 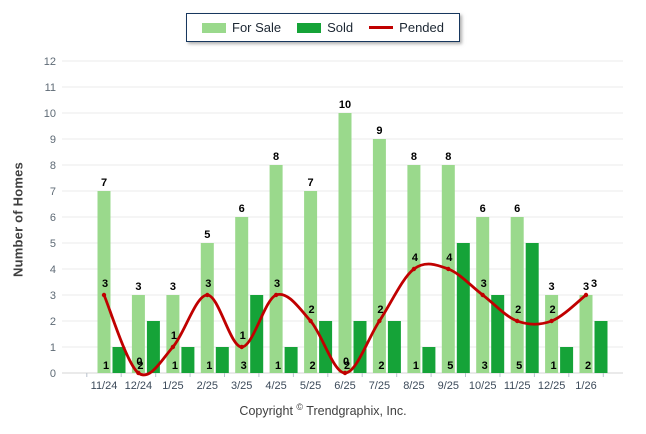 I want to click on y-tick-label: 3, so click(x=53, y=296).